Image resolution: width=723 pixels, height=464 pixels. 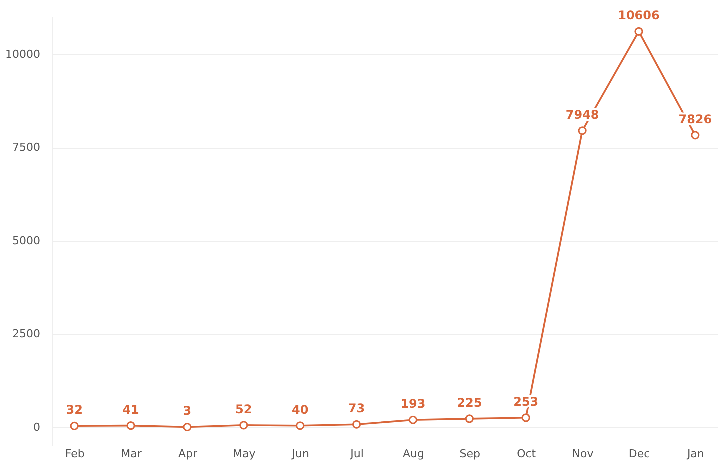 I want to click on x-tick-label: Jan, so click(x=695, y=454).